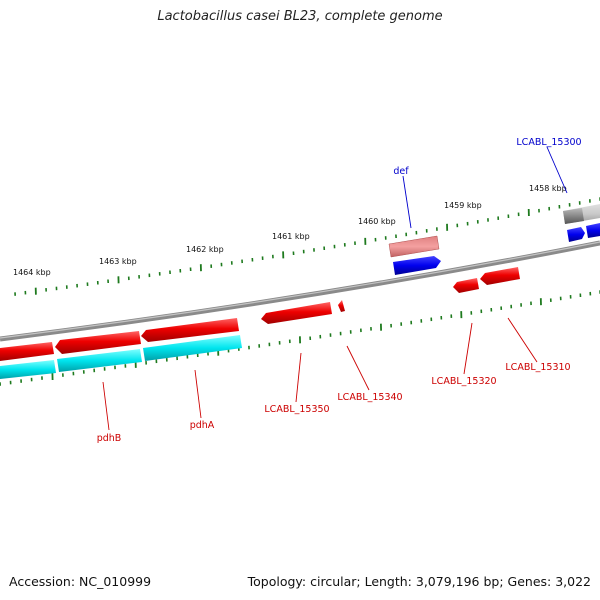 Image resolution: width=600 pixels, height=600 pixels. What do you see at coordinates (463, 381) in the screenshot?
I see `gene-label-lcabl-15320: LCABL_15320` at bounding box center [463, 381].